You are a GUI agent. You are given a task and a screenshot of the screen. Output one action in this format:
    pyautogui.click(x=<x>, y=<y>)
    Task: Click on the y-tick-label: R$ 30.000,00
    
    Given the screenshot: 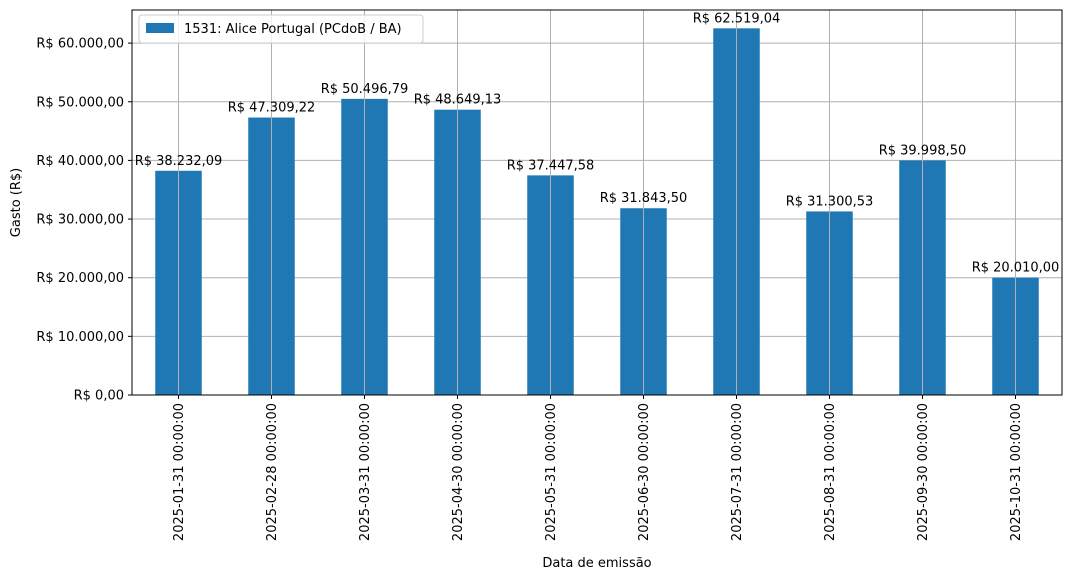 What is the action you would take?
    pyautogui.click(x=80, y=220)
    